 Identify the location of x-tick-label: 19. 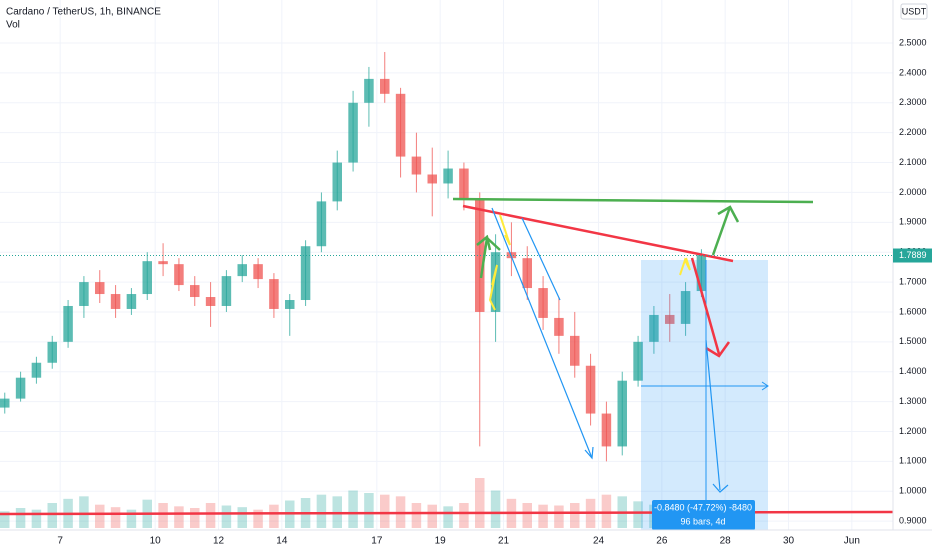
(441, 541).